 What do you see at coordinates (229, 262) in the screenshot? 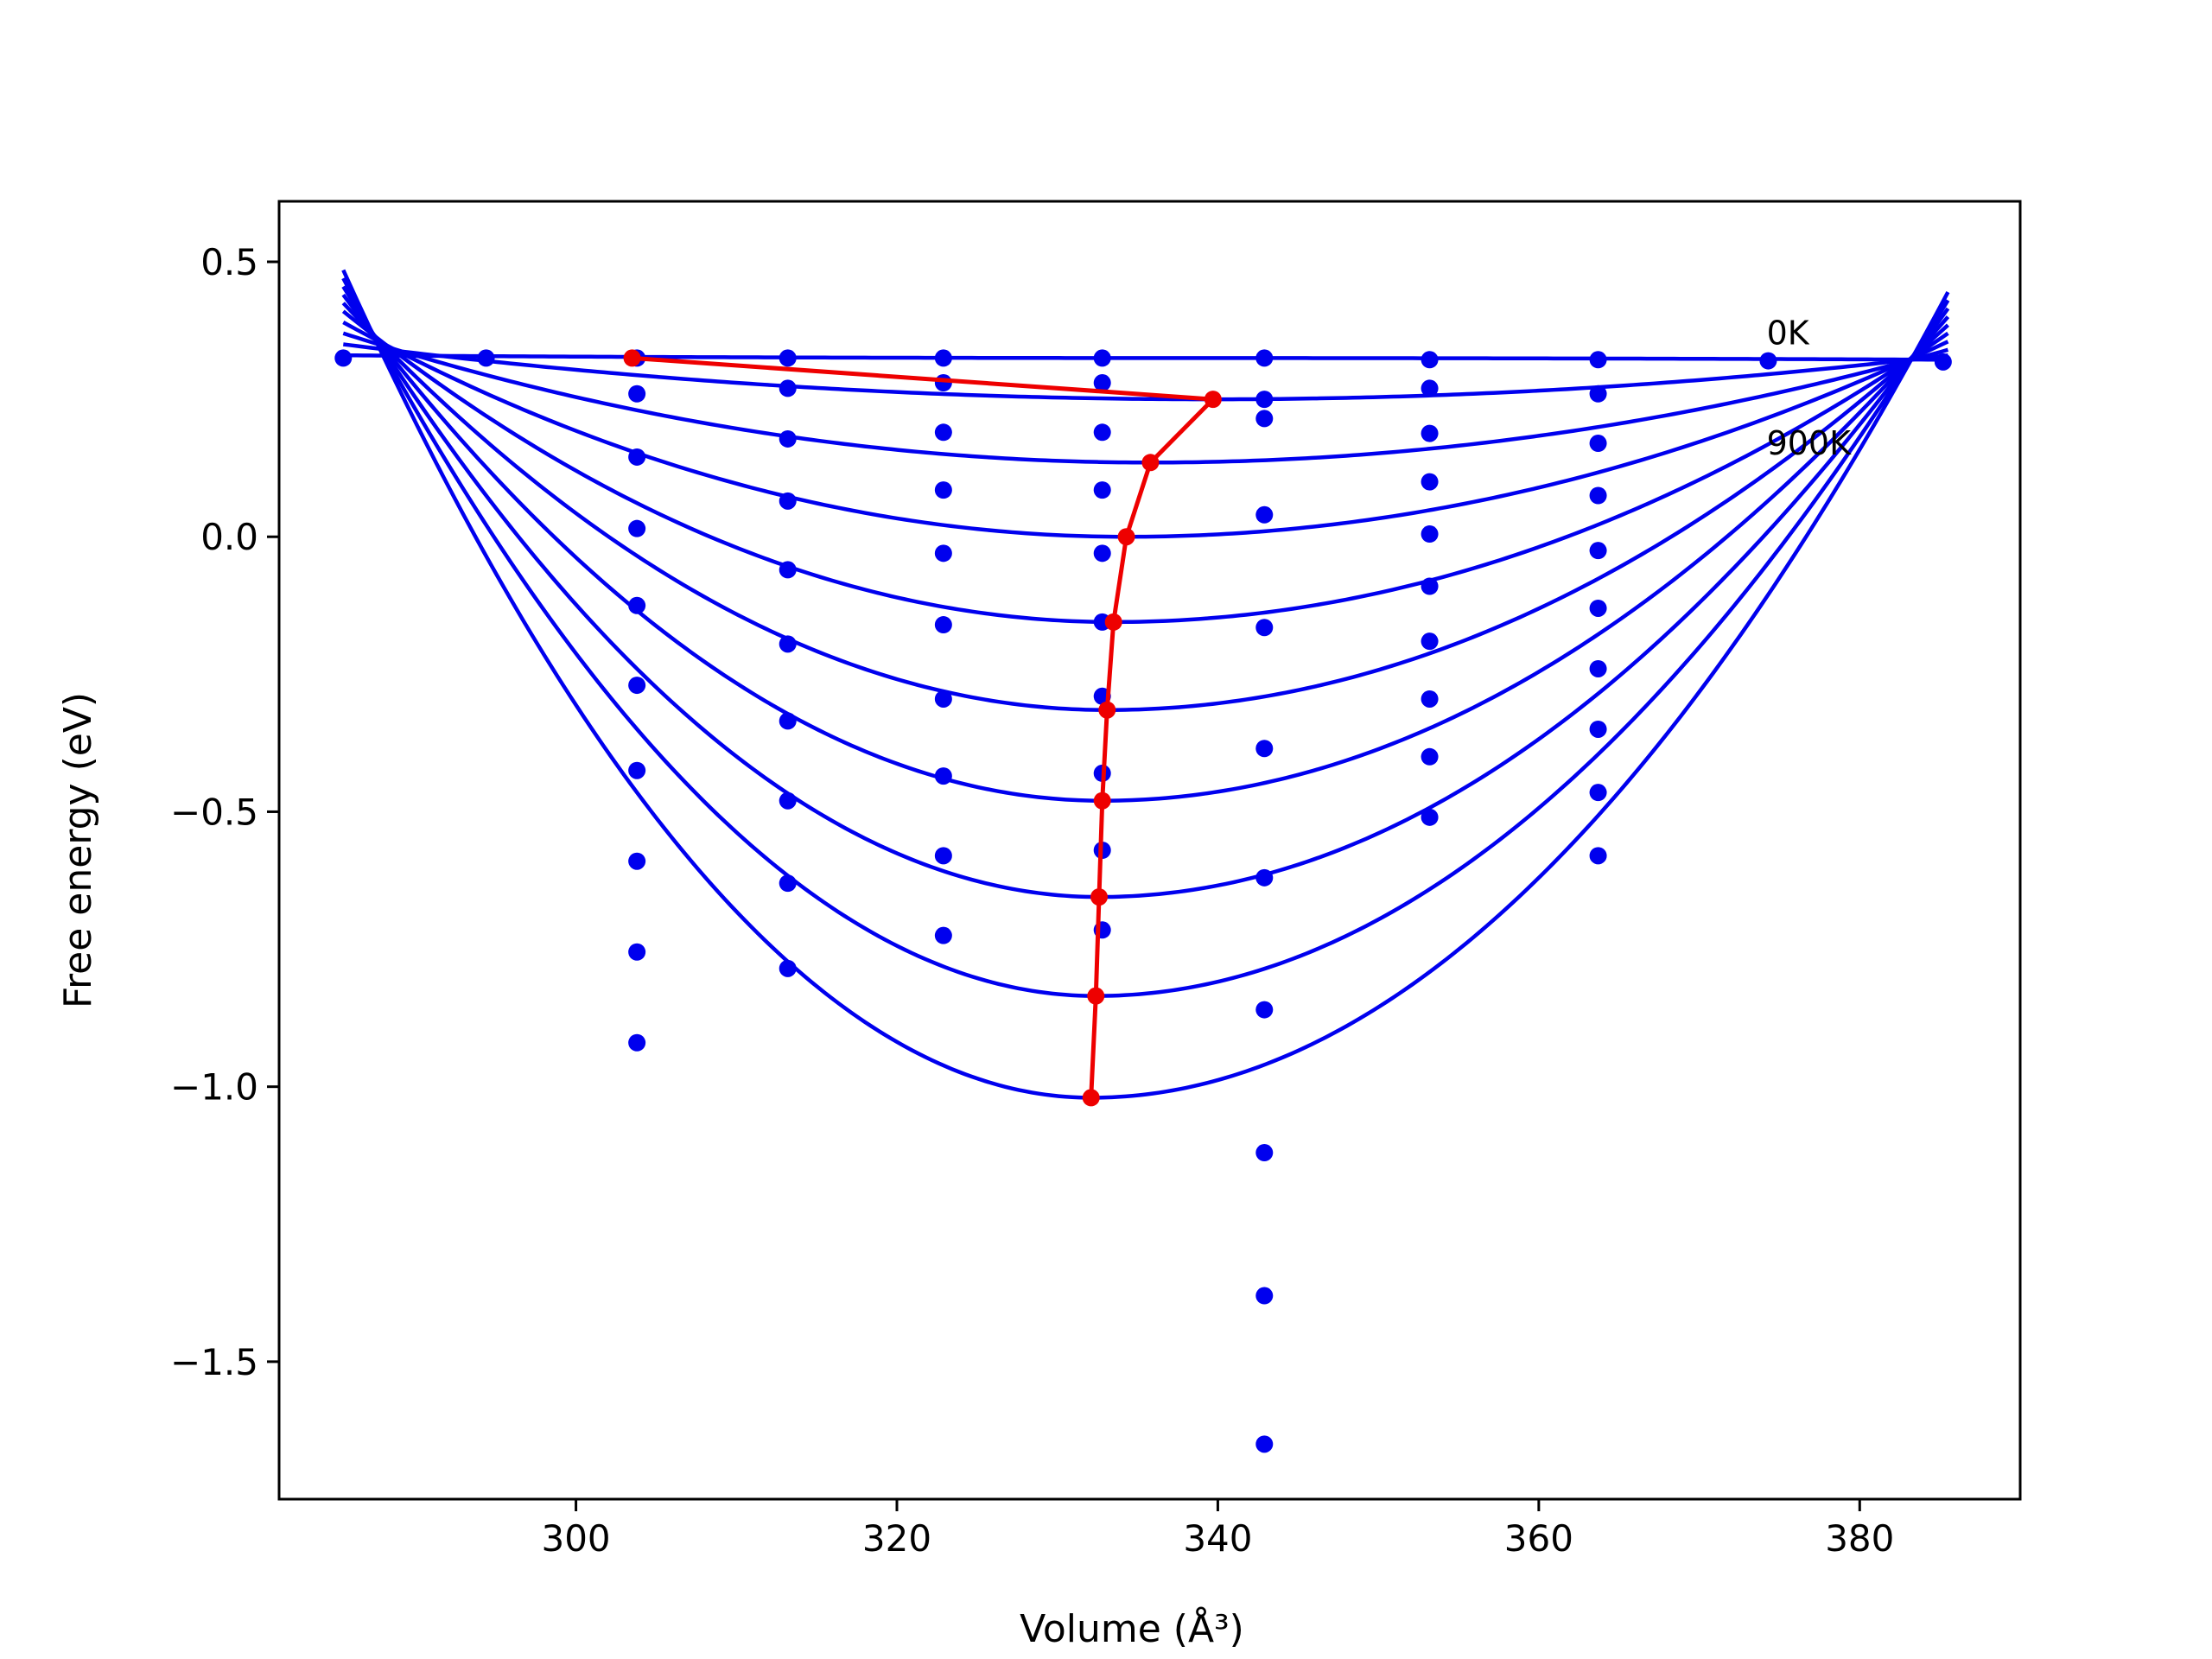
I see `y-tick-label: 0.5` at bounding box center [229, 262].